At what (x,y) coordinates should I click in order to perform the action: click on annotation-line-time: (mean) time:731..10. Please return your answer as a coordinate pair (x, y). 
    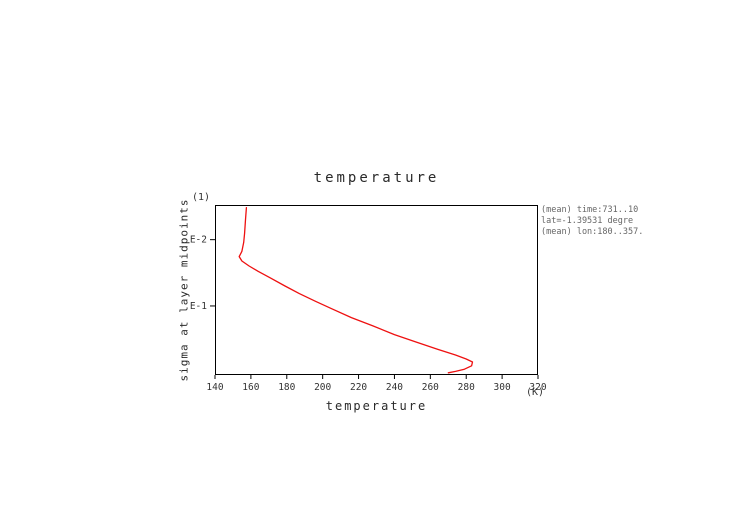
    Looking at the image, I should click on (590, 210).